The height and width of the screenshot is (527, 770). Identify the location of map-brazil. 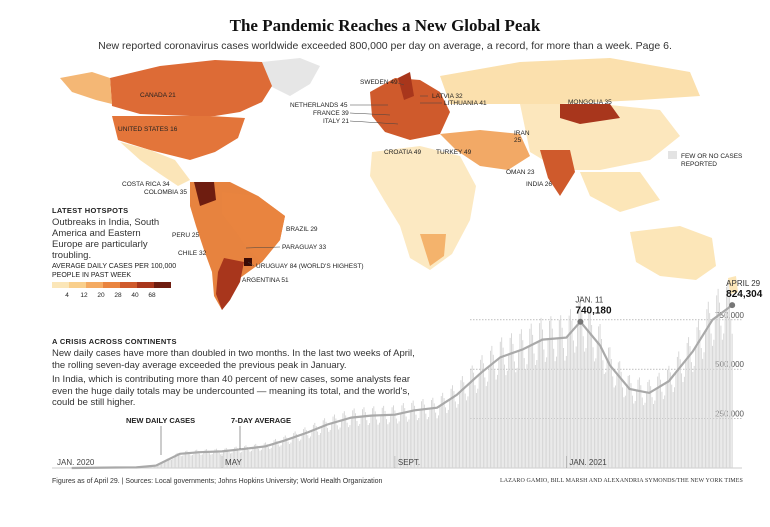
(253, 227).